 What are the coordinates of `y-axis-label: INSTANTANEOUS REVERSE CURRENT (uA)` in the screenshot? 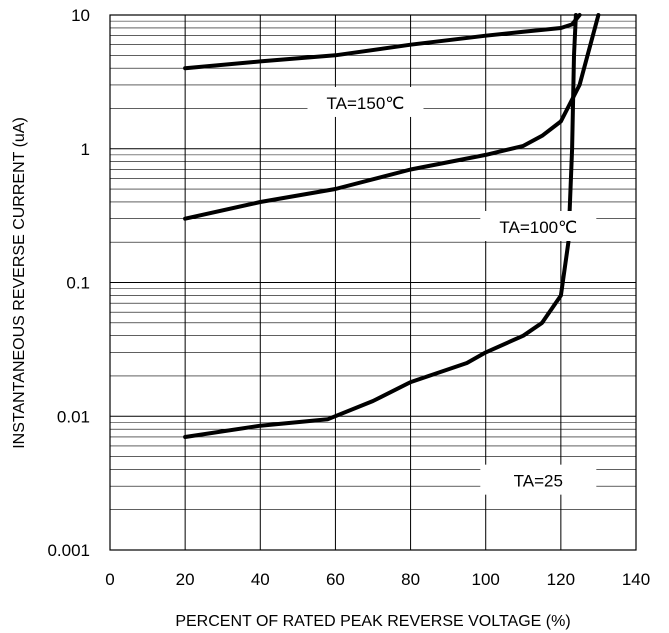 It's located at (19, 283).